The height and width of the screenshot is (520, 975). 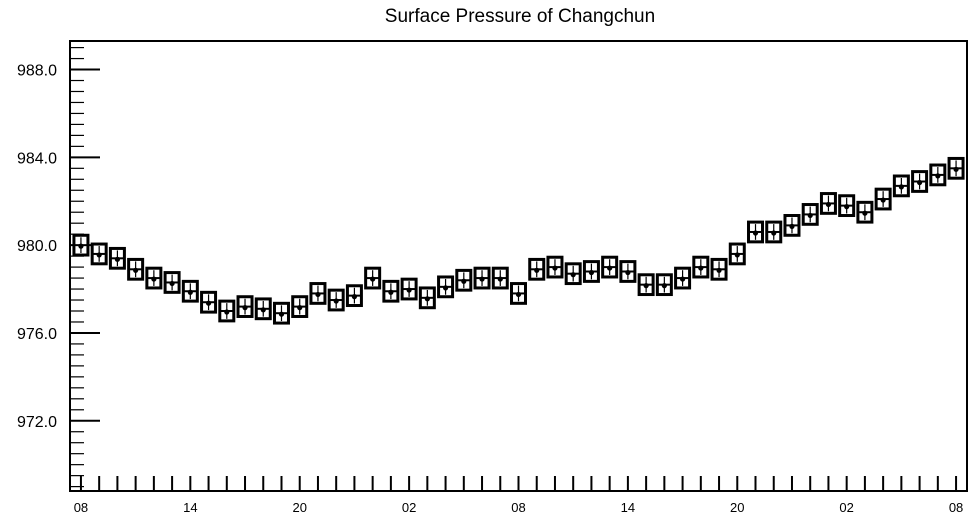 I want to click on y-tick-label: 976.0, so click(x=37, y=334).